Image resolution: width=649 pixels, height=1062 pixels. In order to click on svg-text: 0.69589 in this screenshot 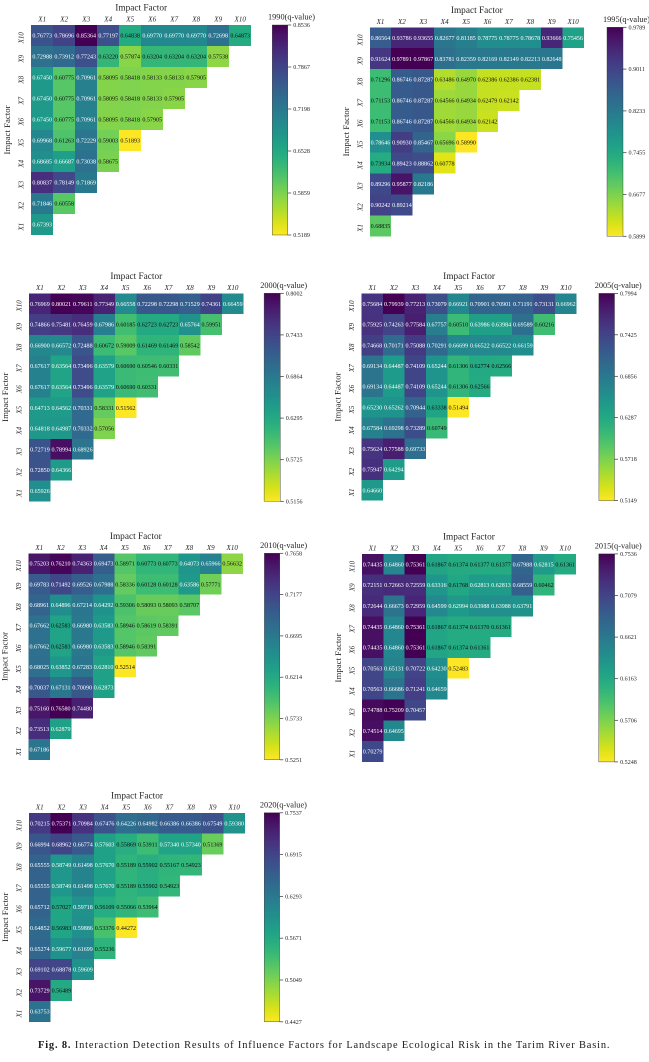, I will do `click(523, 326)`.